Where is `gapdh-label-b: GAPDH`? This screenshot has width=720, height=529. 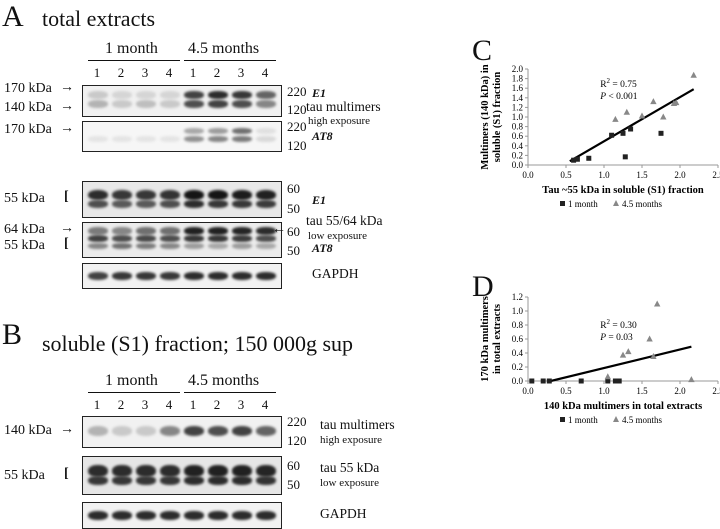 gapdh-label-b: GAPDH is located at coordinates (343, 513).